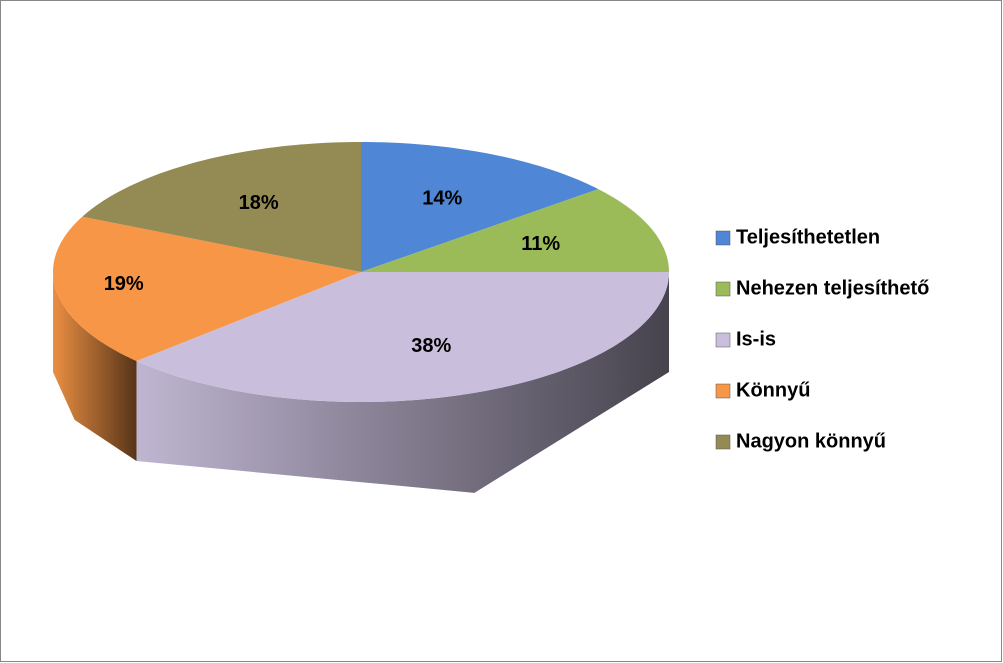 Image resolution: width=1003 pixels, height=663 pixels. Describe the element at coordinates (442, 198) in the screenshot. I see `data-label: 14%` at that location.